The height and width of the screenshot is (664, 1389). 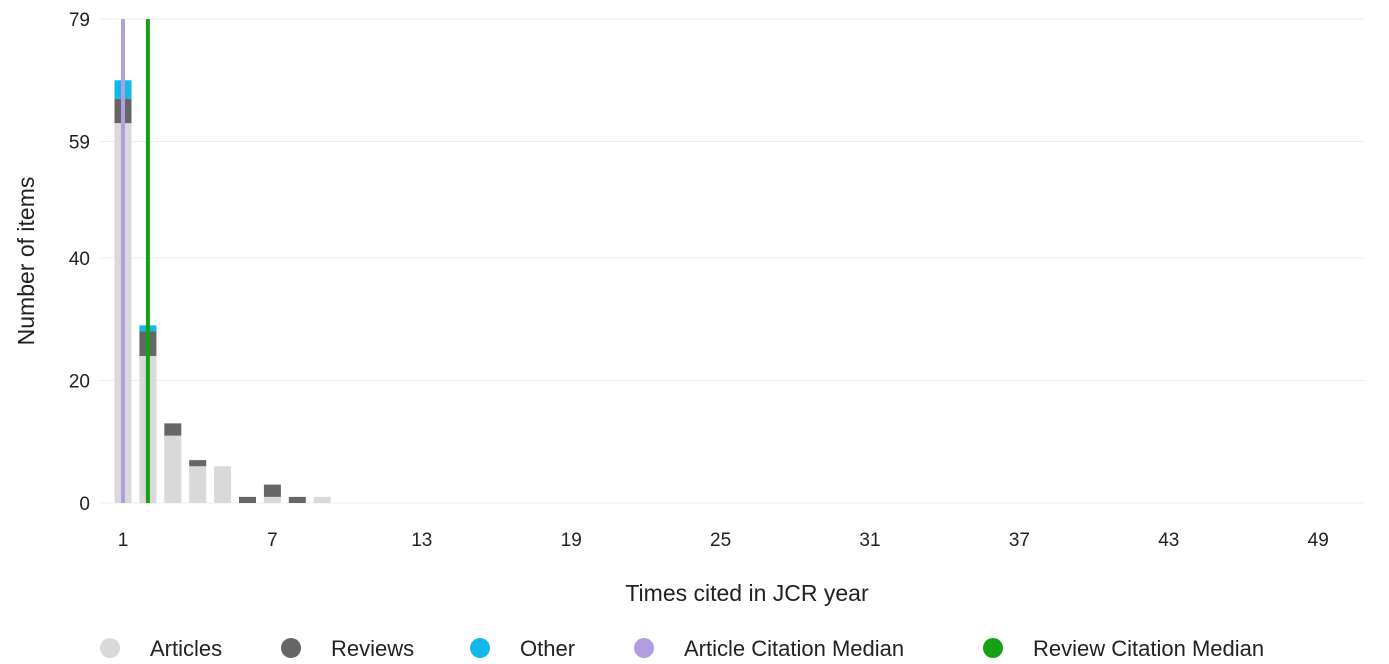 What do you see at coordinates (79, 20) in the screenshot?
I see `y-tick-label: 79` at bounding box center [79, 20].